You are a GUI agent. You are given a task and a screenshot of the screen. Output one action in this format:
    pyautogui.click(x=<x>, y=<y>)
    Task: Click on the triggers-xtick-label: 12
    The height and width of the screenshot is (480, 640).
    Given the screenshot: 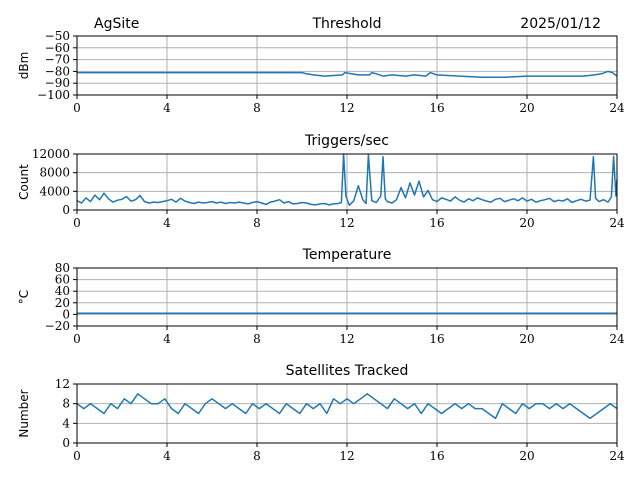 What is the action you would take?
    pyautogui.click(x=346, y=223)
    